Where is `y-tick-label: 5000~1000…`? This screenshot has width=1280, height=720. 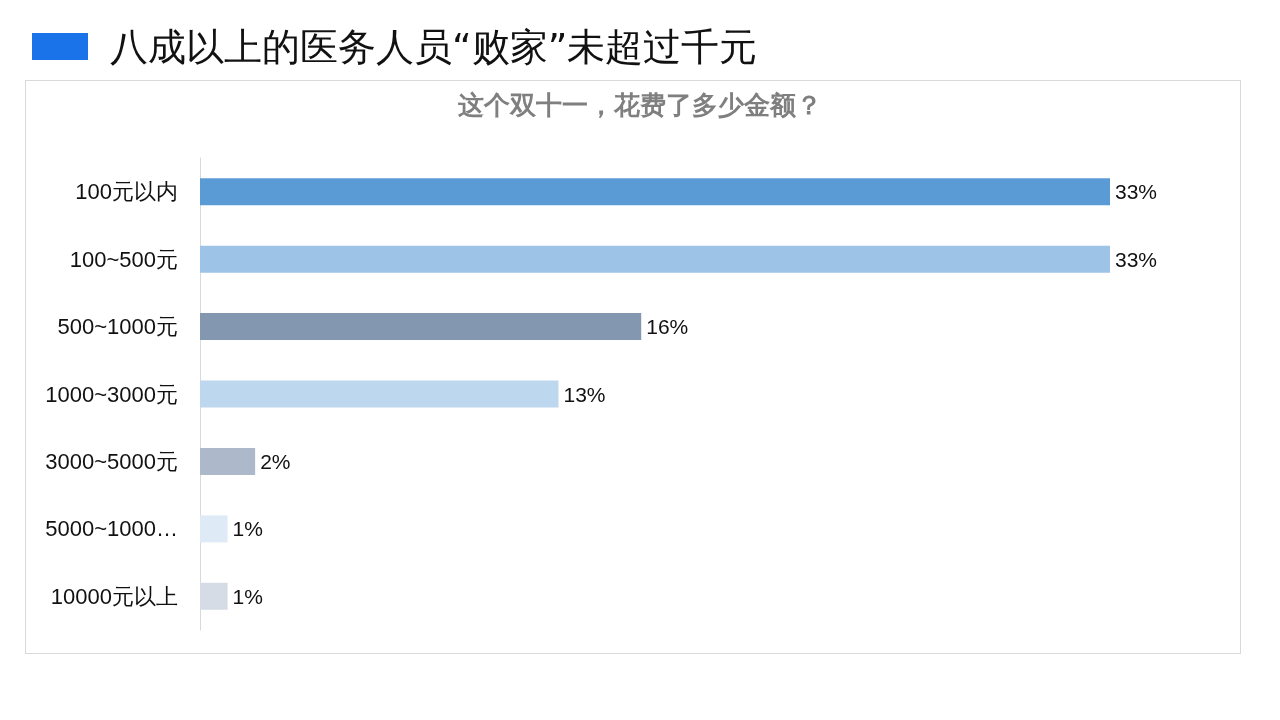
y-tick-label: 5000~1000… is located at coordinates (111, 529).